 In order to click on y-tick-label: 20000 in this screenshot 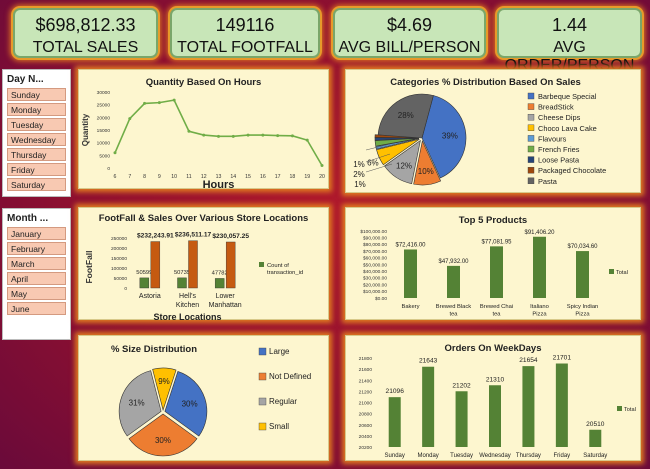, I will do `click(104, 118)`.